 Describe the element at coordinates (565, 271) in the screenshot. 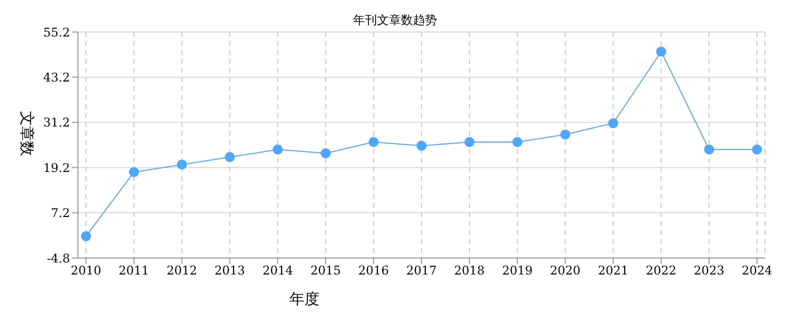

I see `x-tick-label: 2020` at that location.